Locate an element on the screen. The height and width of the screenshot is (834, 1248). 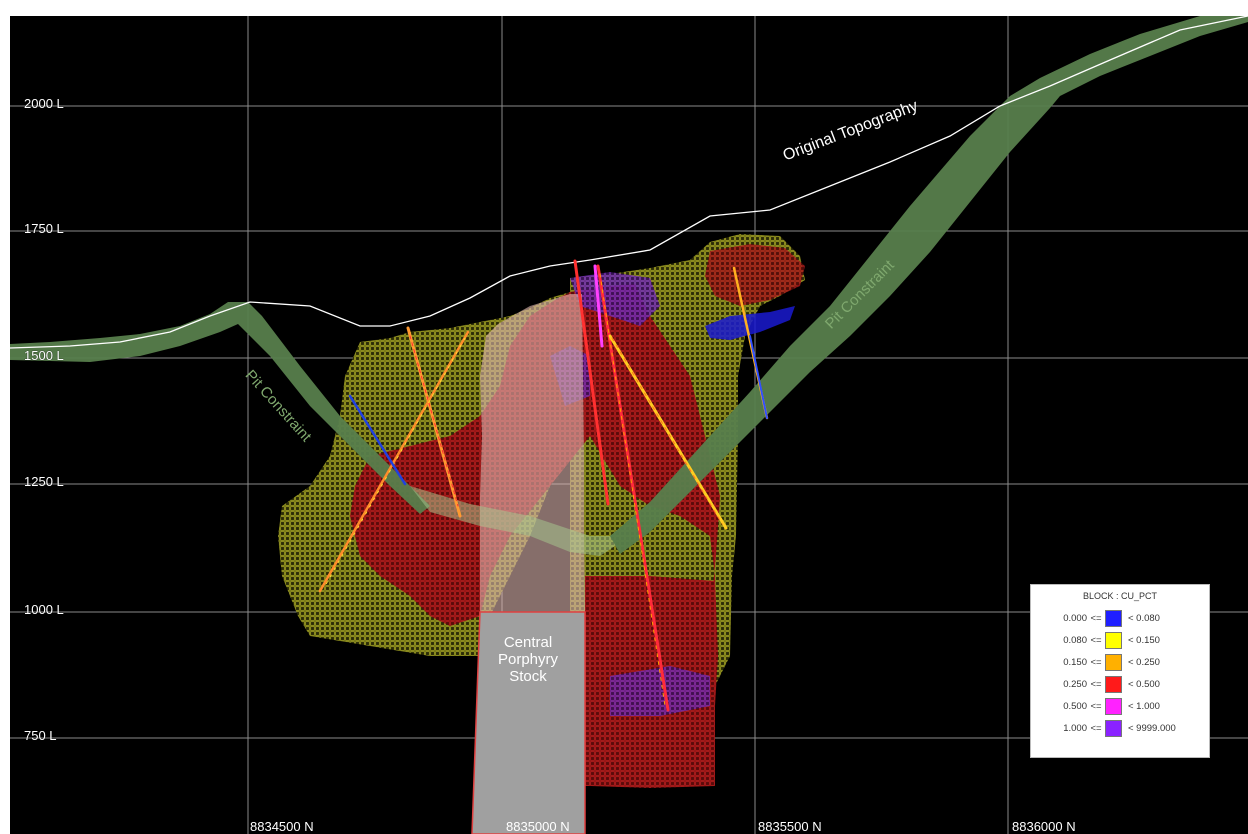
legend-row: 1.000 <= < 9999.000 is located at coordinates (1120, 728).